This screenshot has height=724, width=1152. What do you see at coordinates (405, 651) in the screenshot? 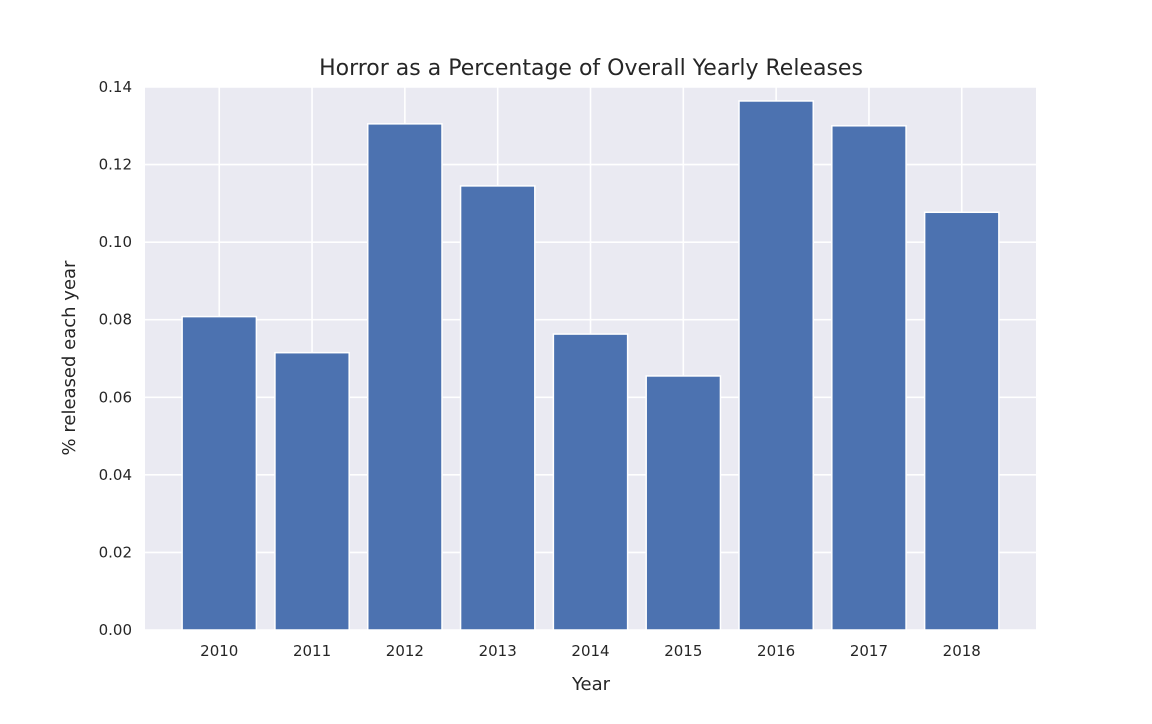
I see `x-tick-label: 2012` at bounding box center [405, 651].